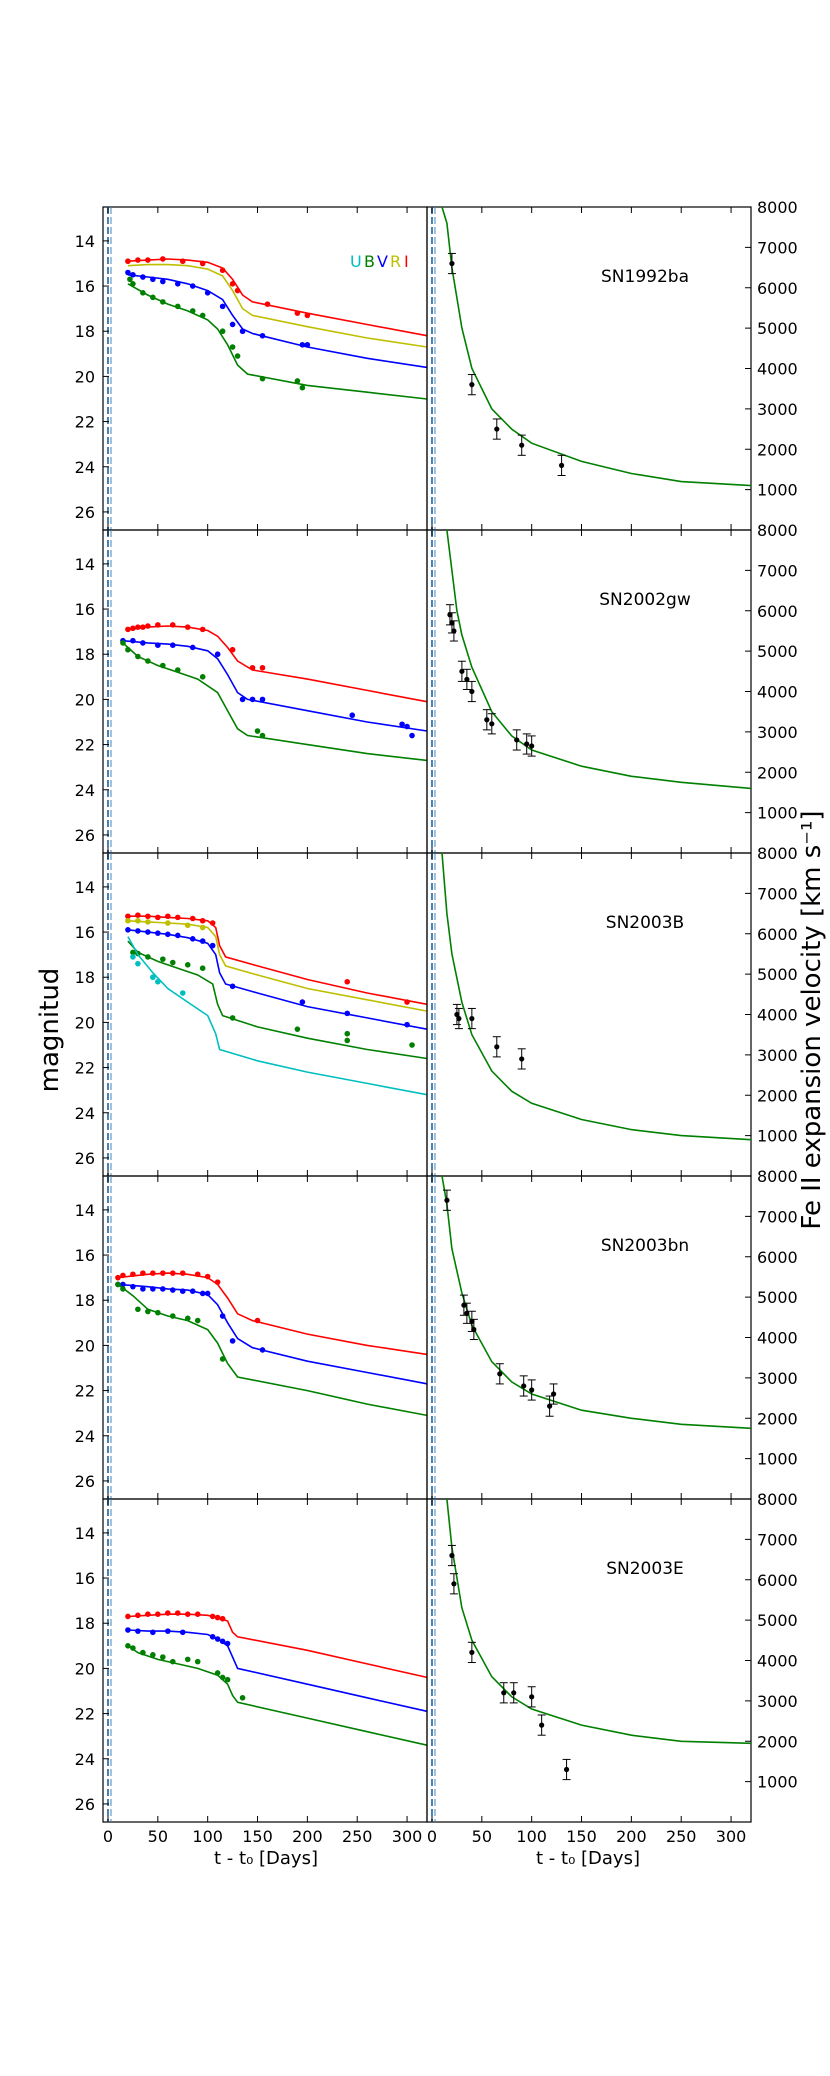 The height and width of the screenshot is (2076, 830). What do you see at coordinates (85, 564) in the screenshot?
I see `y-tick-label: 14` at bounding box center [85, 564].